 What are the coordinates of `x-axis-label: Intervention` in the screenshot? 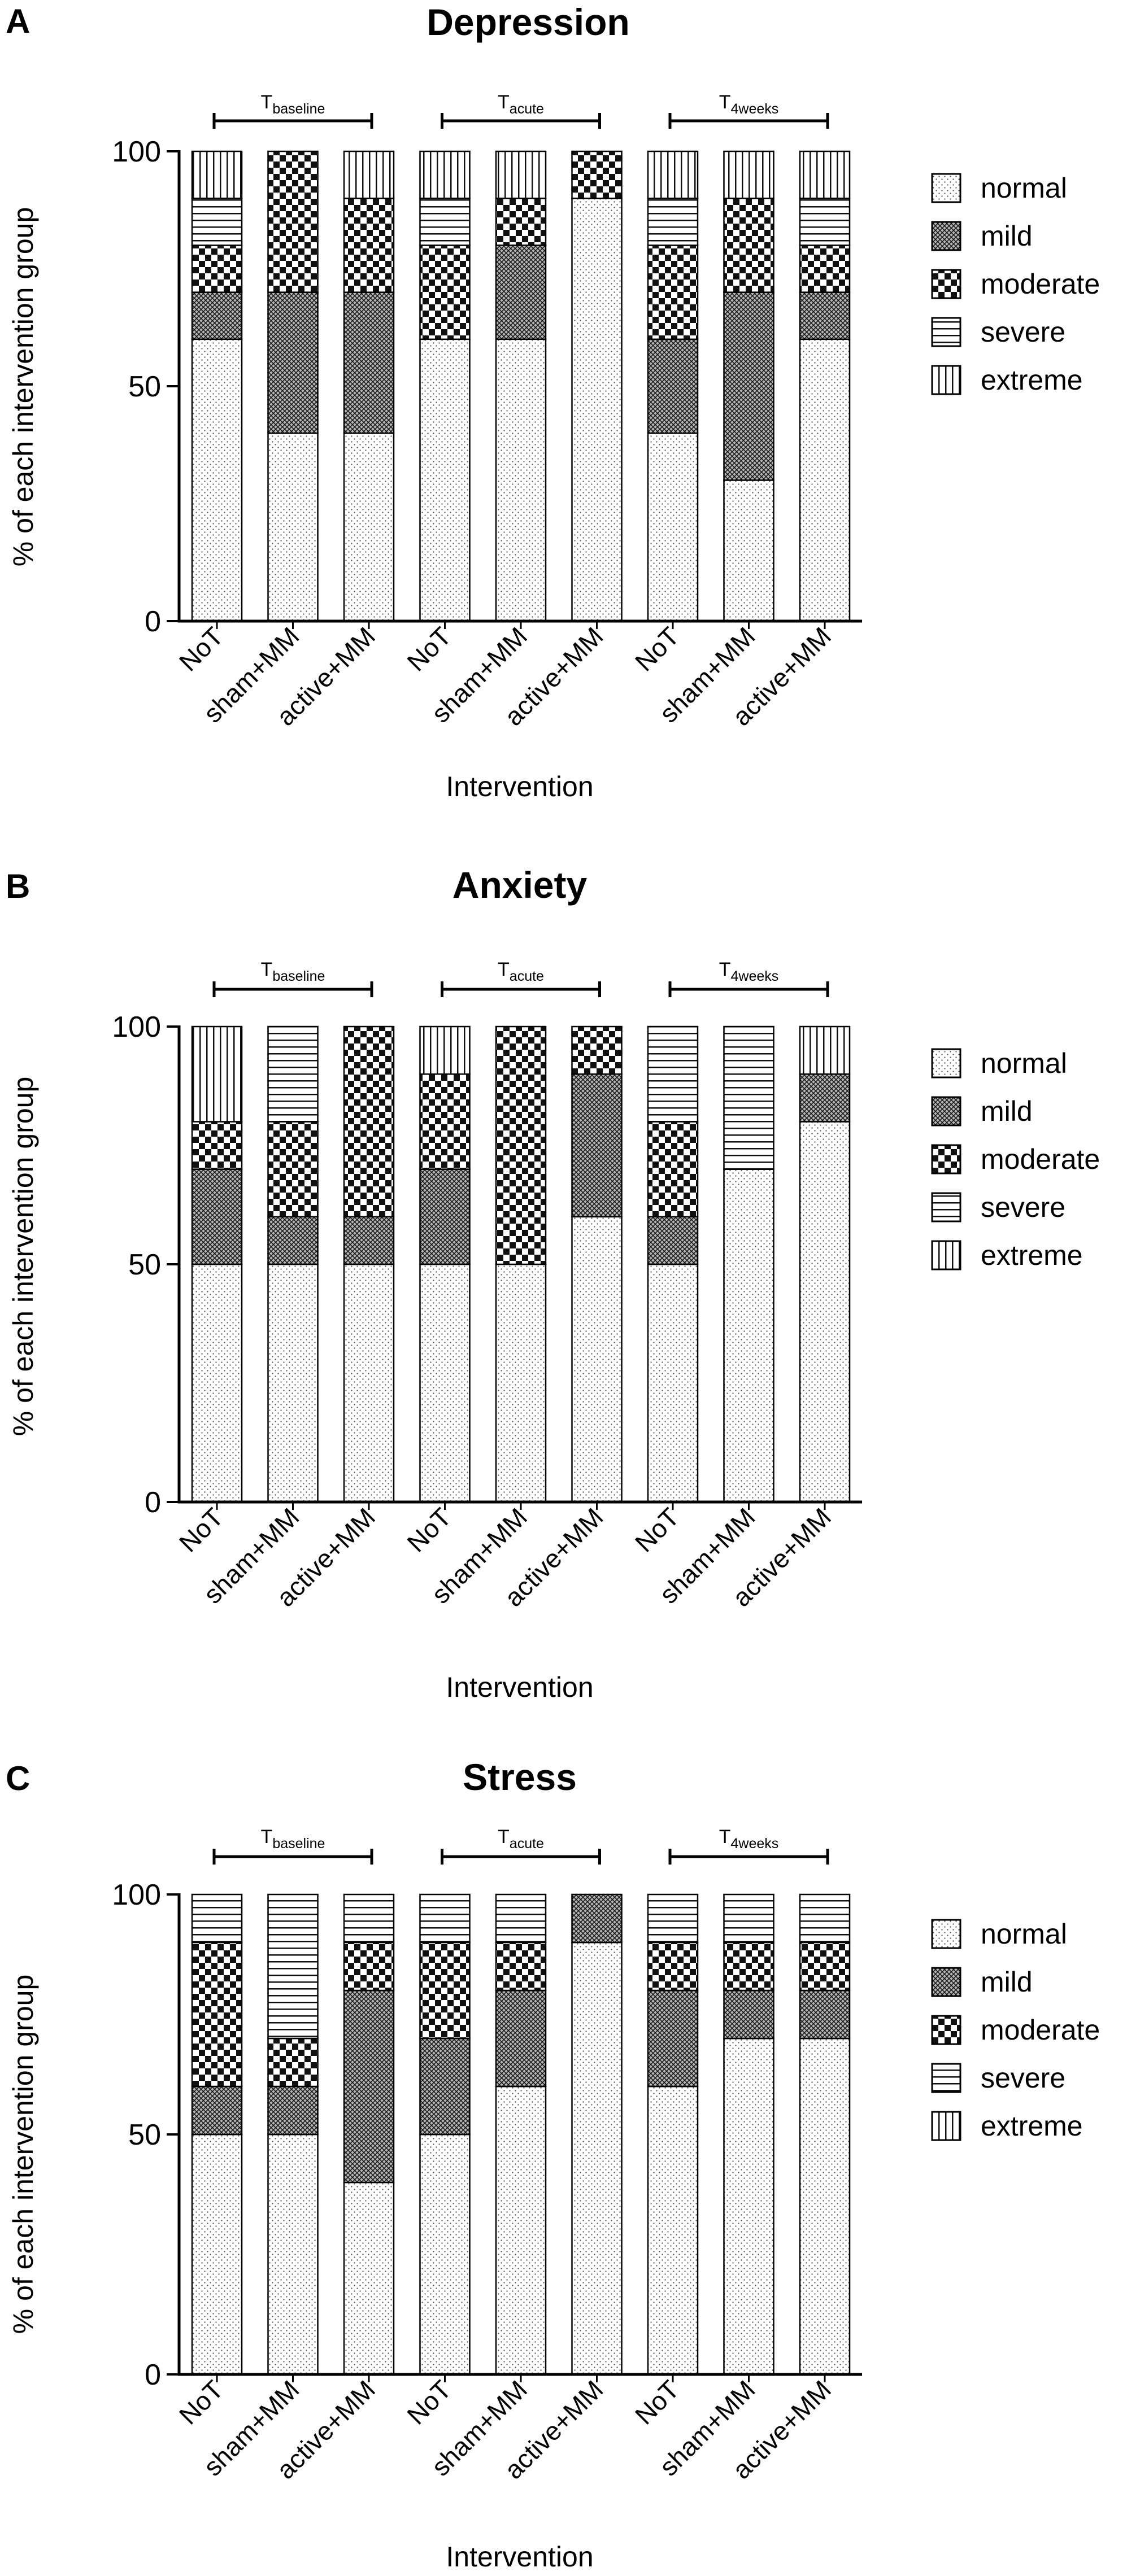 It's located at (519, 2557).